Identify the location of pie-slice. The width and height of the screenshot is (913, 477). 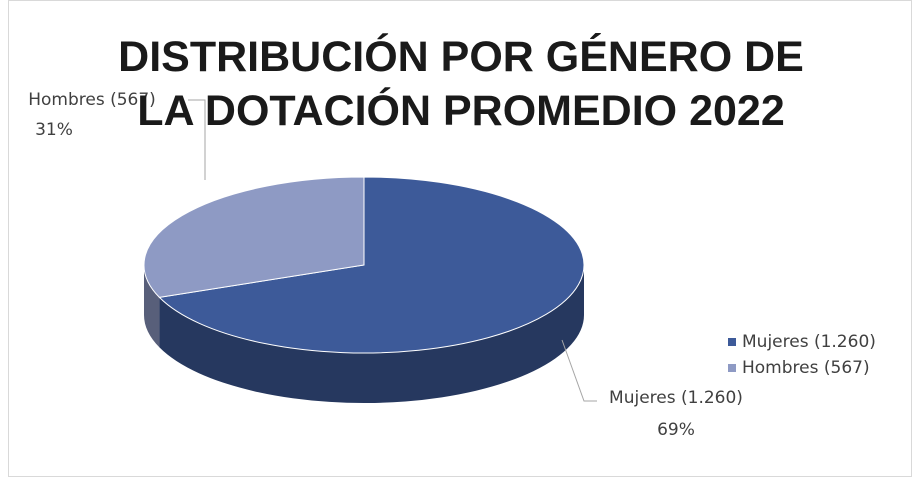
(254, 237).